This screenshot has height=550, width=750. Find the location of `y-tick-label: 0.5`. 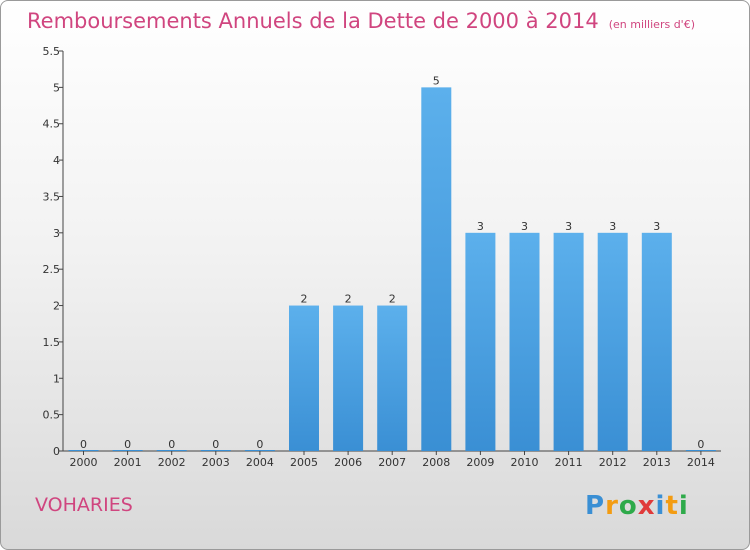

y-tick-label: 0.5 is located at coordinates (52, 415).